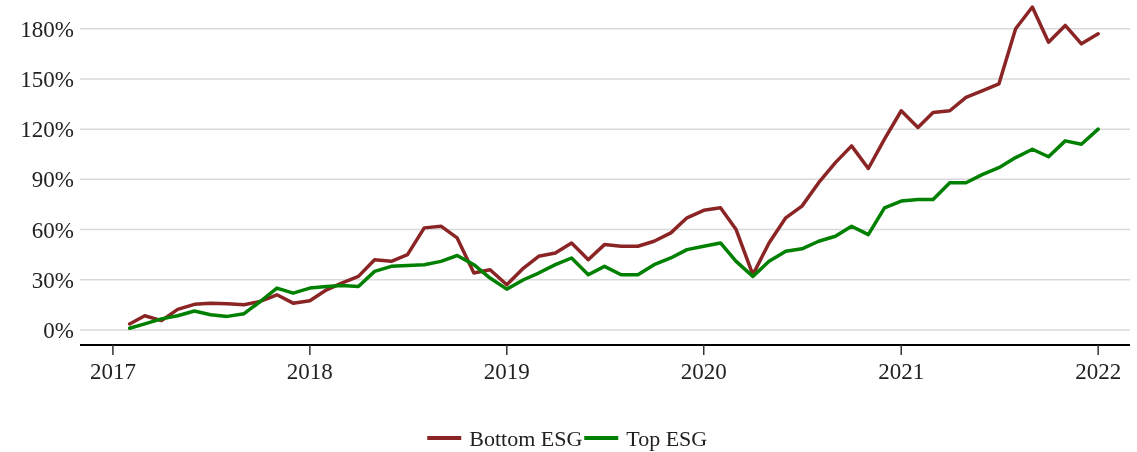  What do you see at coordinates (112, 371) in the screenshot?
I see `x-tick-label: 2017` at bounding box center [112, 371].